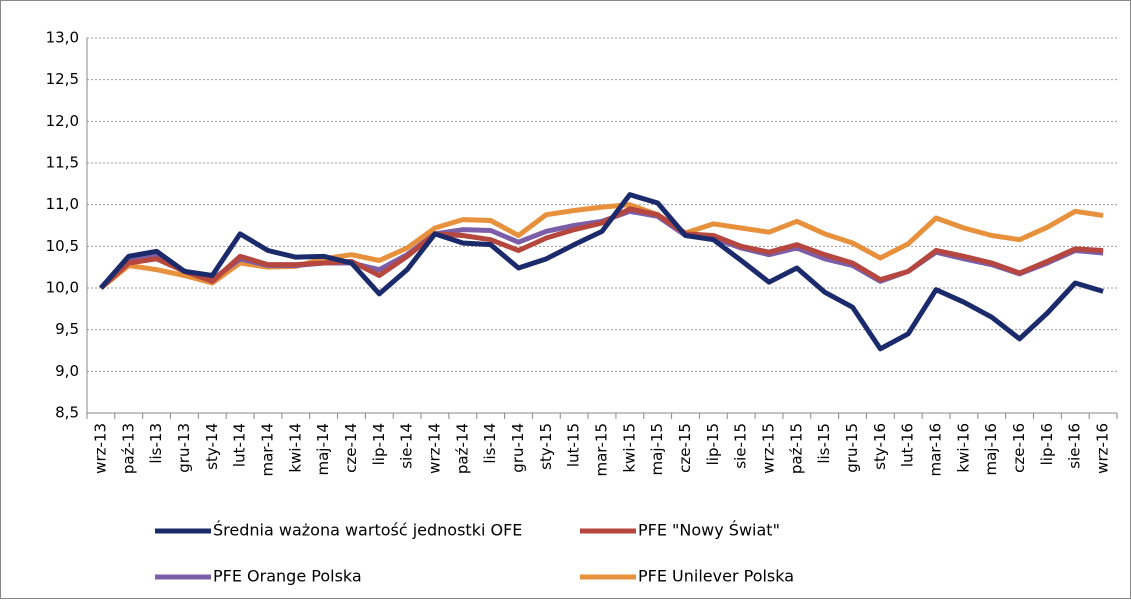 This screenshot has height=603, width=1131. I want to click on legend-label: Średnia ważona wartość jednostki OFE, so click(367, 530).